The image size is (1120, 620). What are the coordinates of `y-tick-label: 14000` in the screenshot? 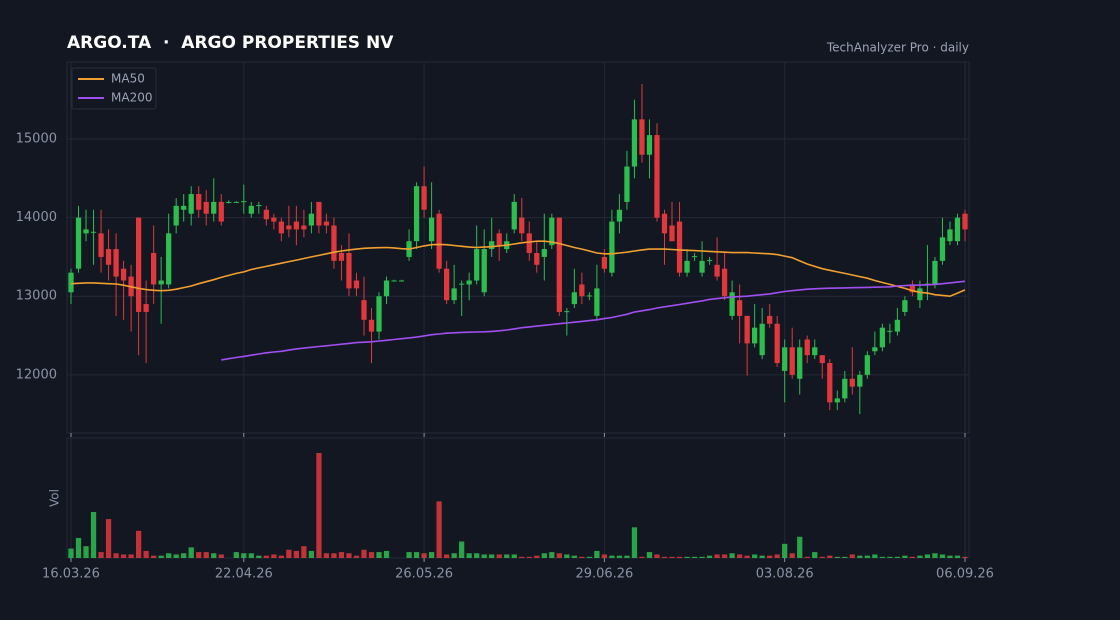 It's located at (36, 217).